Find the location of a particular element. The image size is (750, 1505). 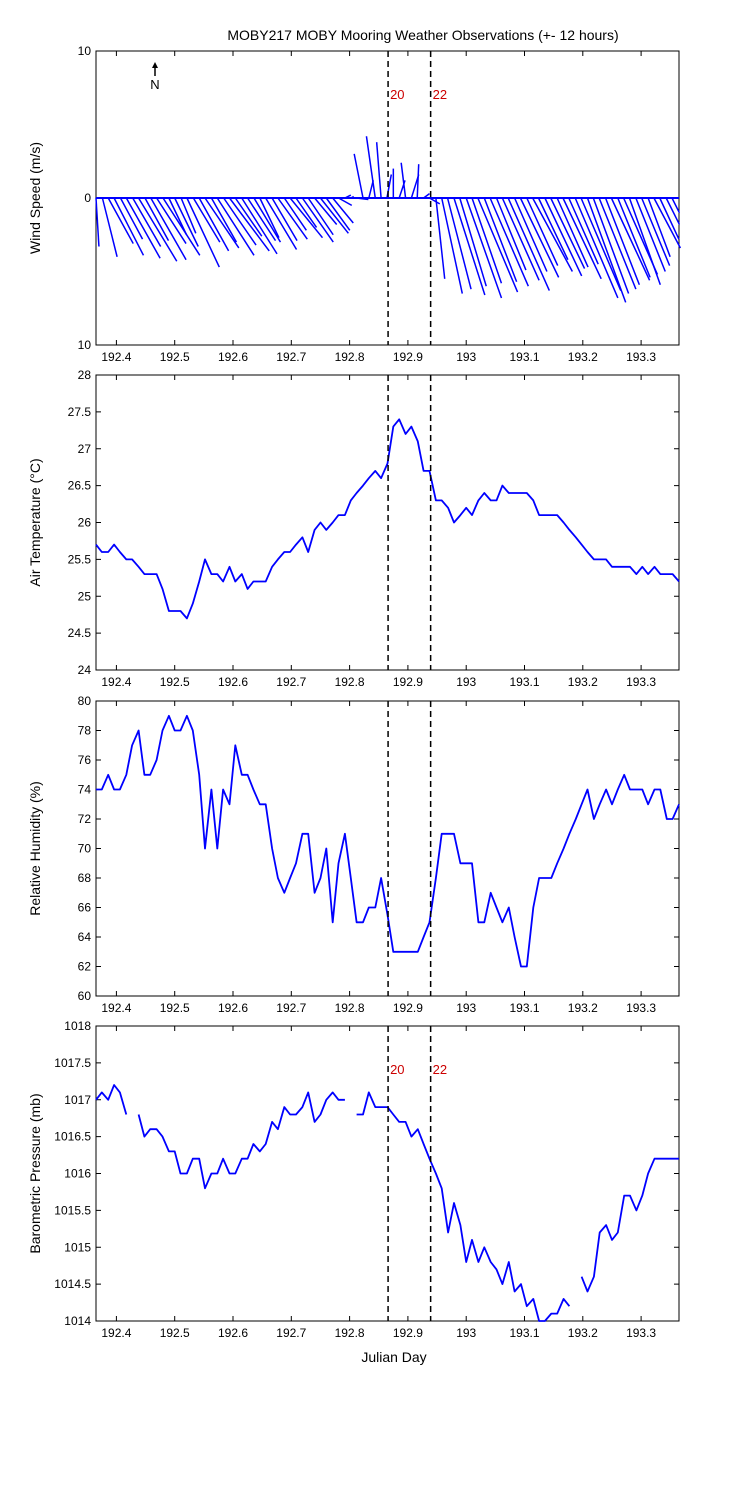

y-tick-label: 80 is located at coordinates (85, 701).